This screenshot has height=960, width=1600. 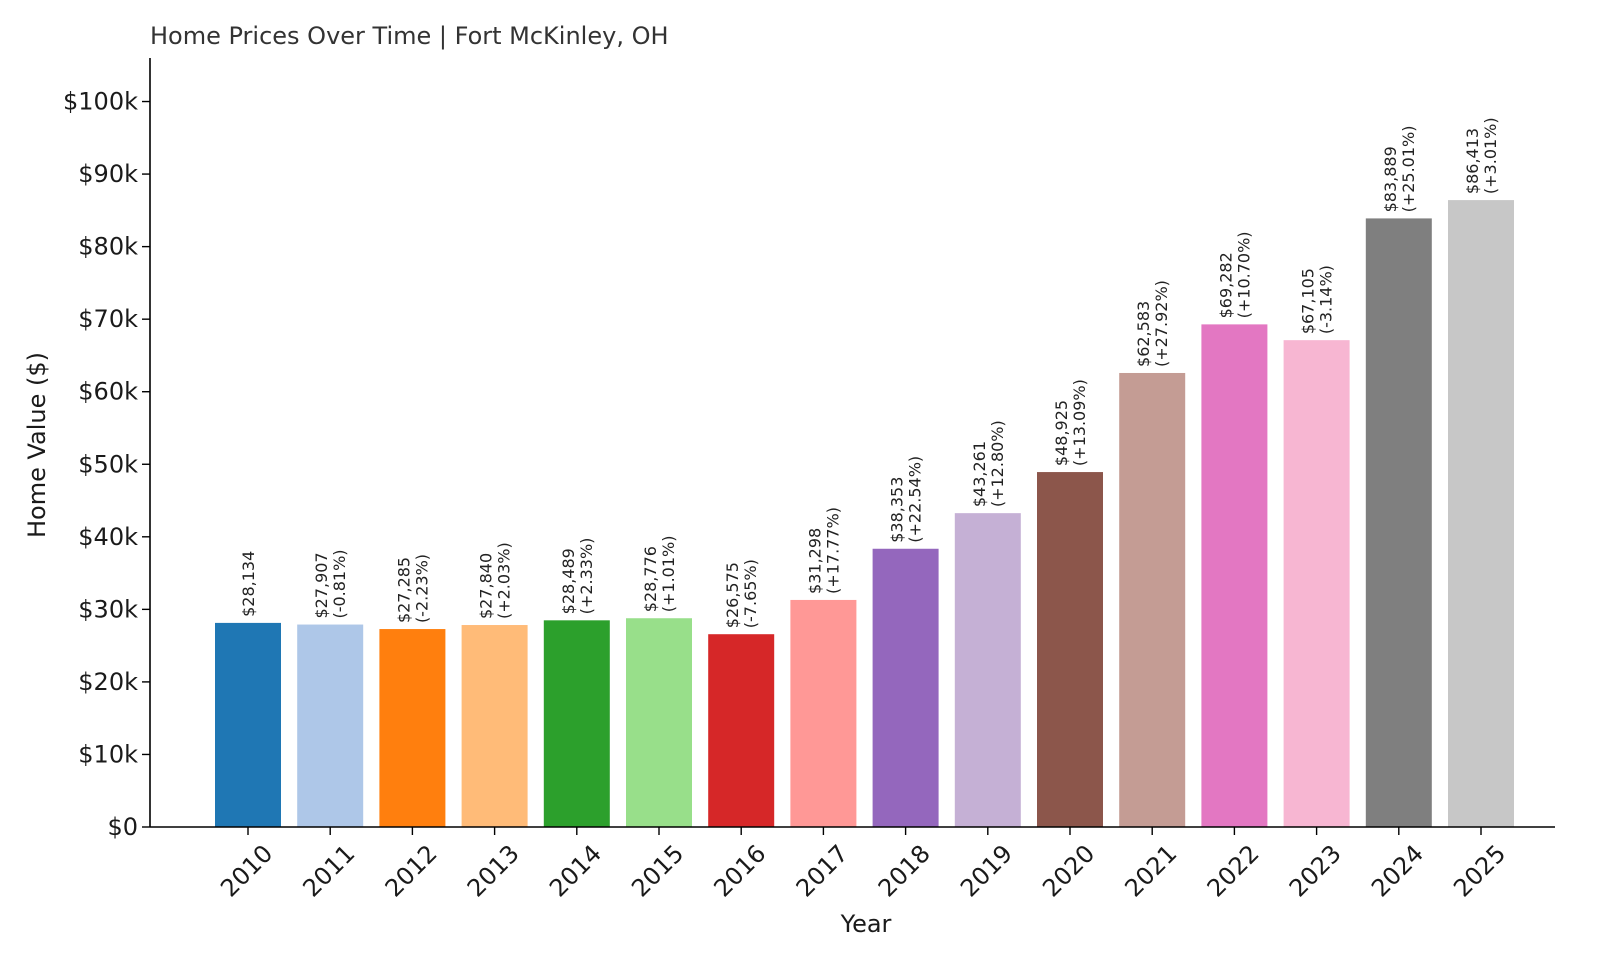 I want to click on bar-2014, so click(x=576, y=723).